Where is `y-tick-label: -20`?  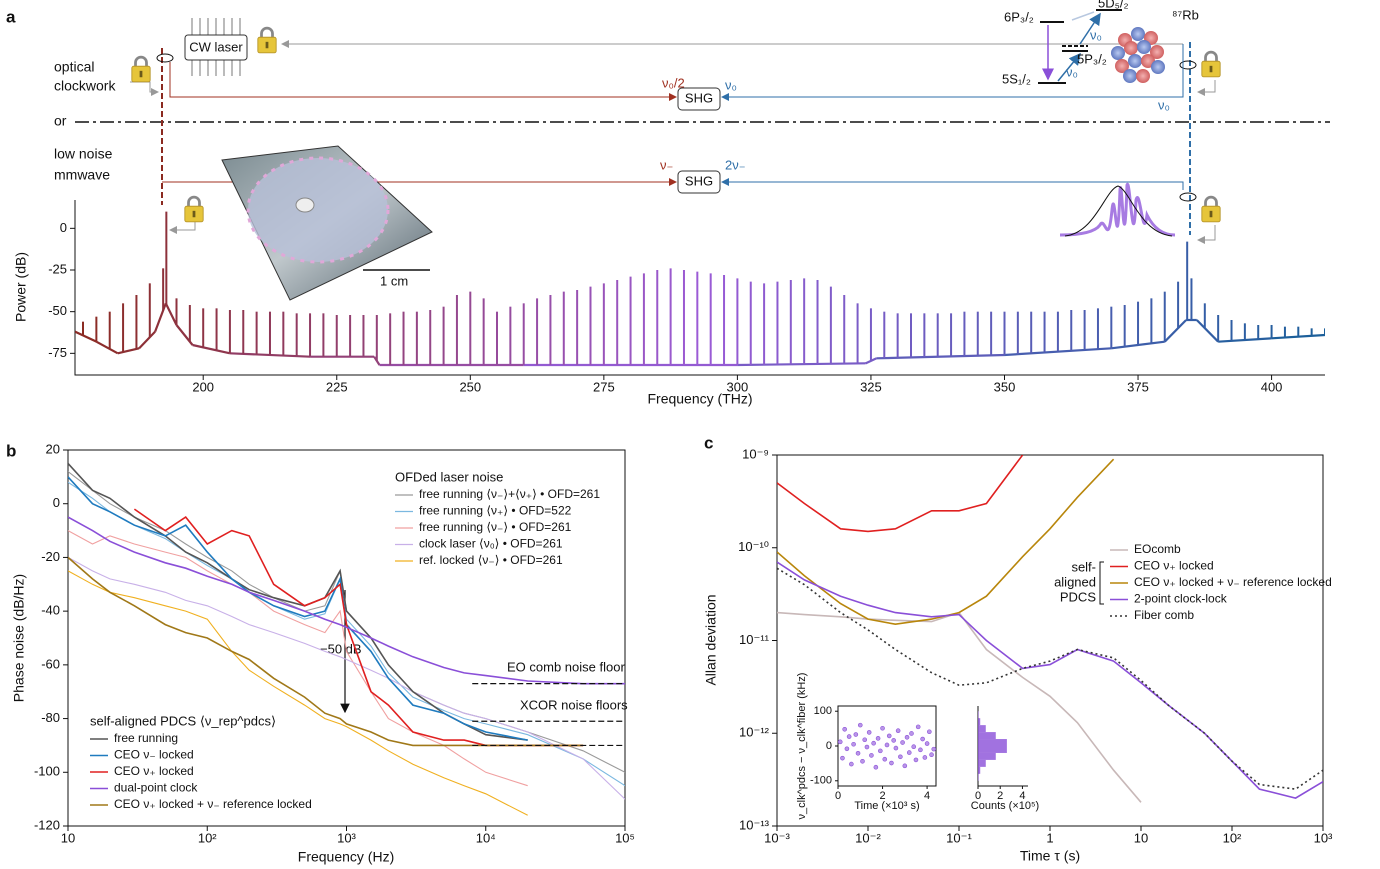 y-tick-label: -20 is located at coordinates (50, 556).